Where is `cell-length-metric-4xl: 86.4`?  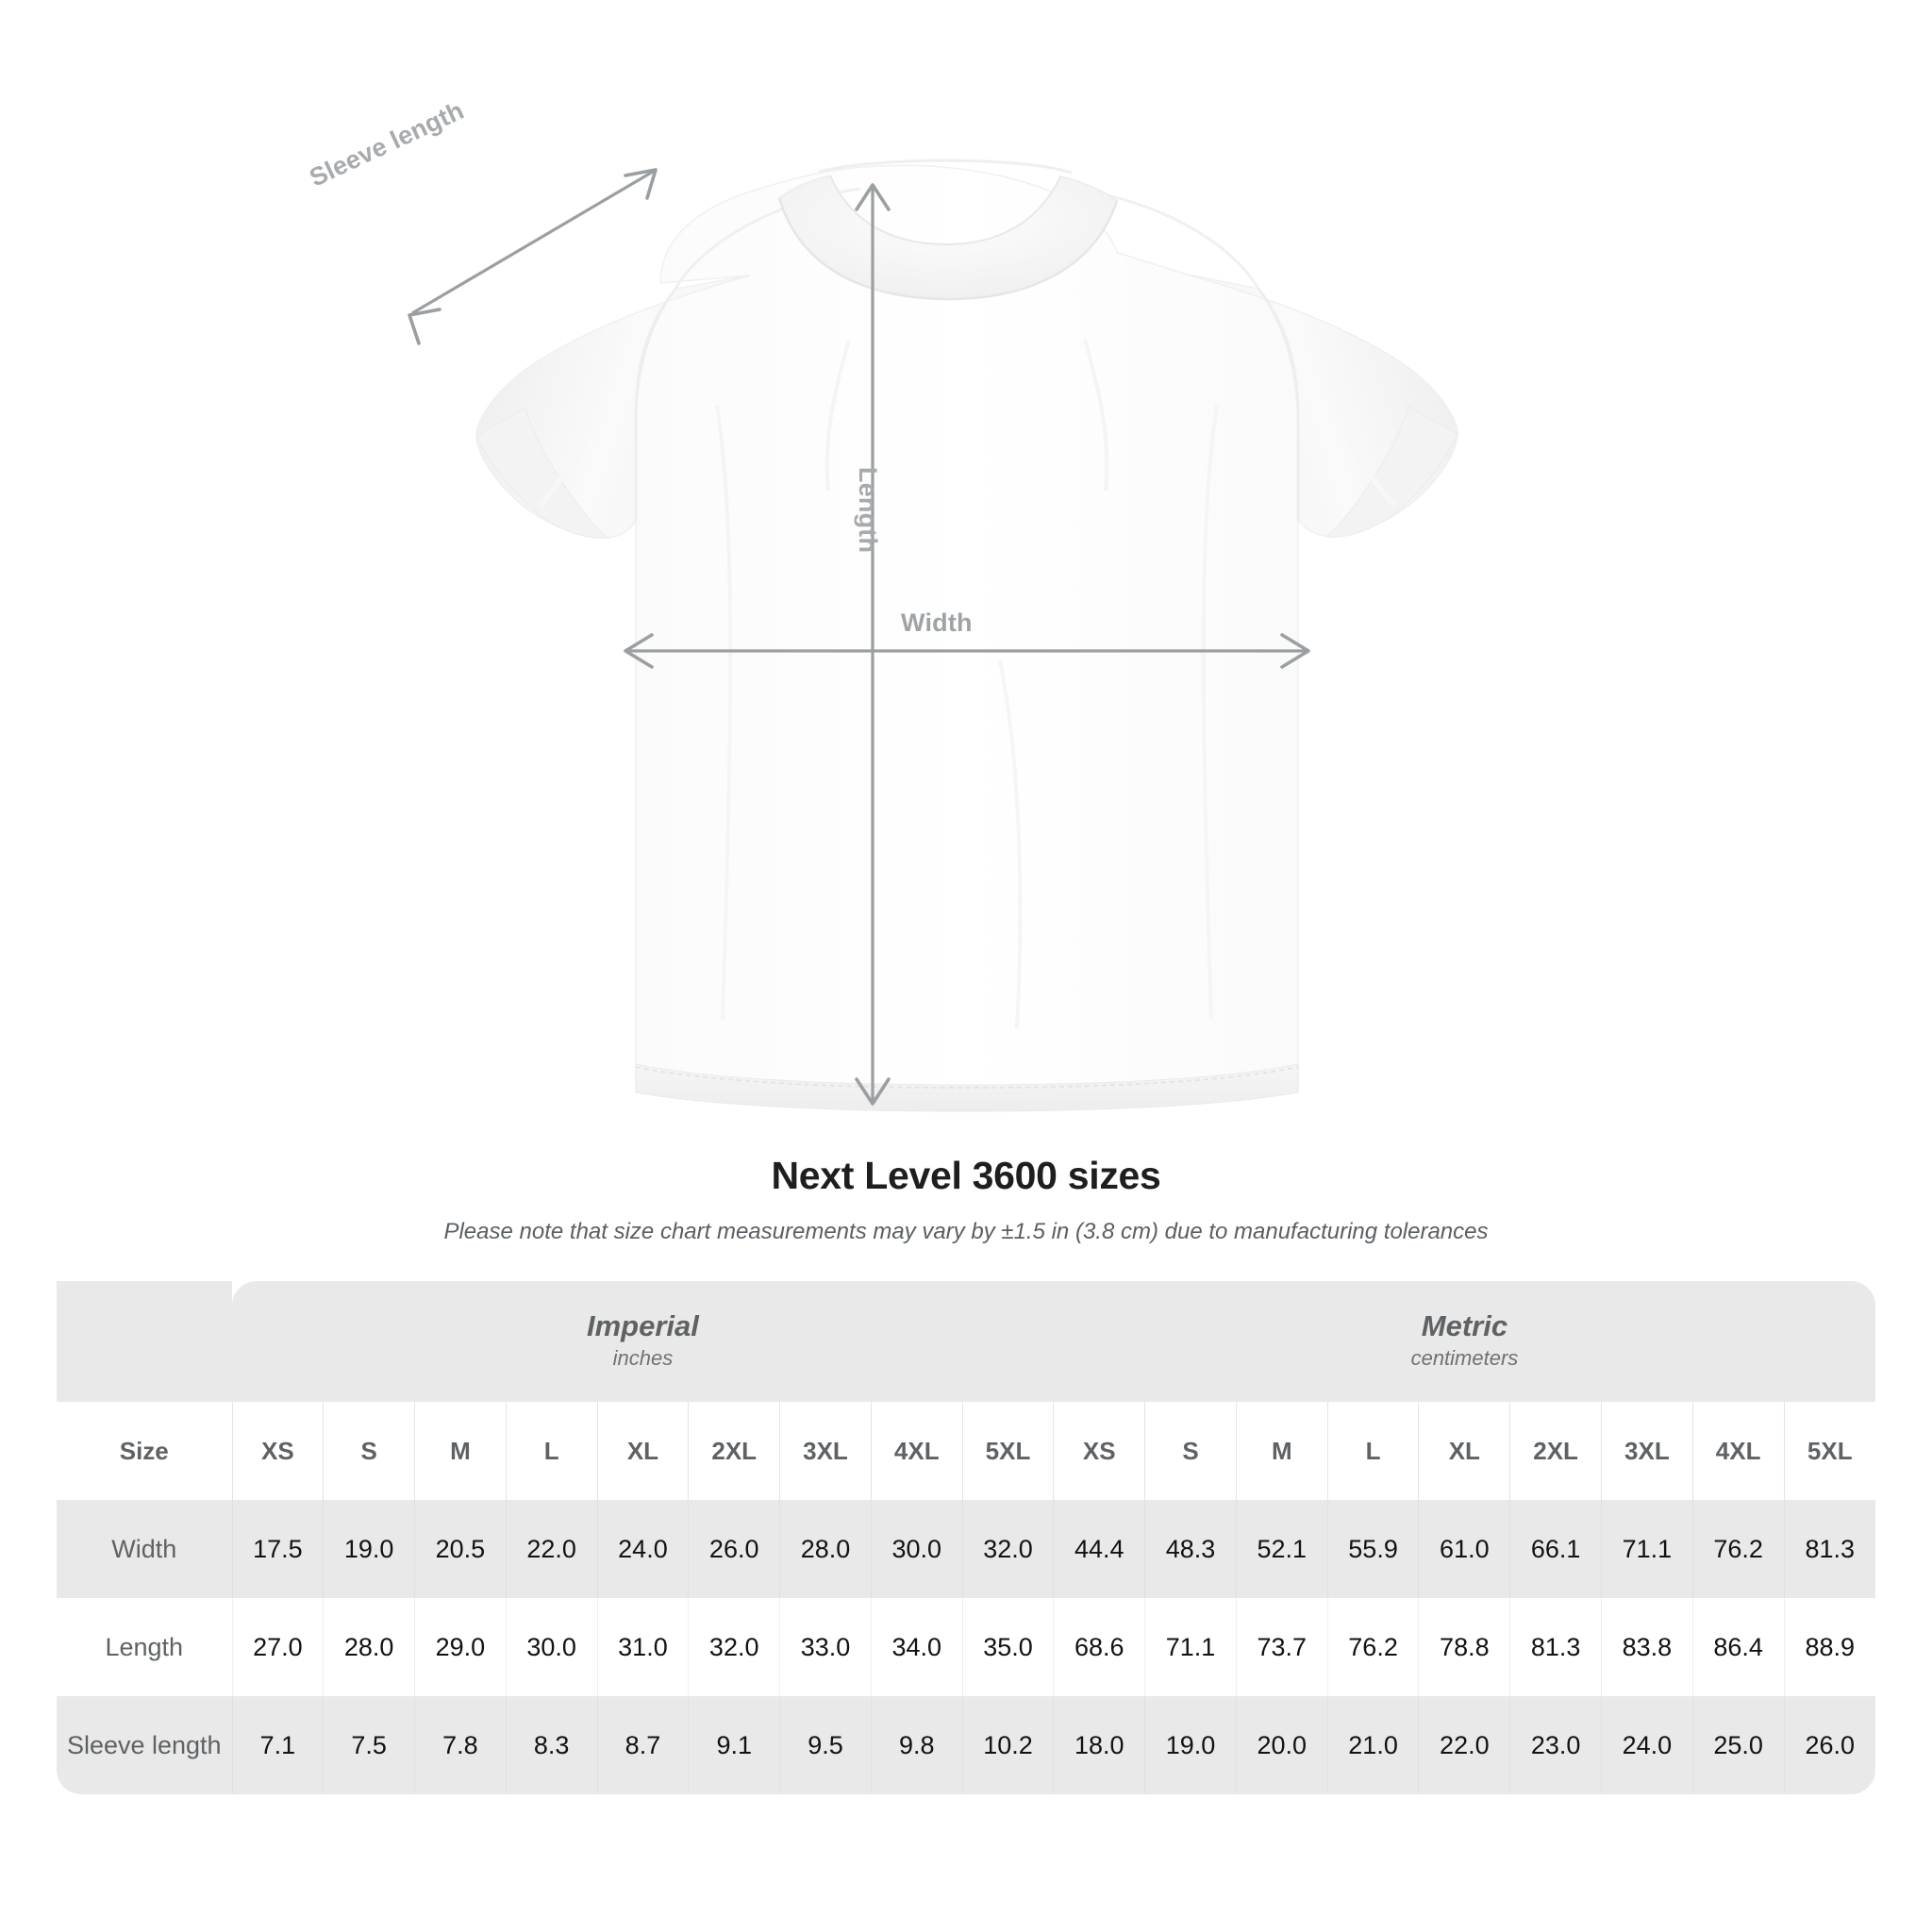
cell-length-metric-4xl: 86.4 is located at coordinates (1738, 1647).